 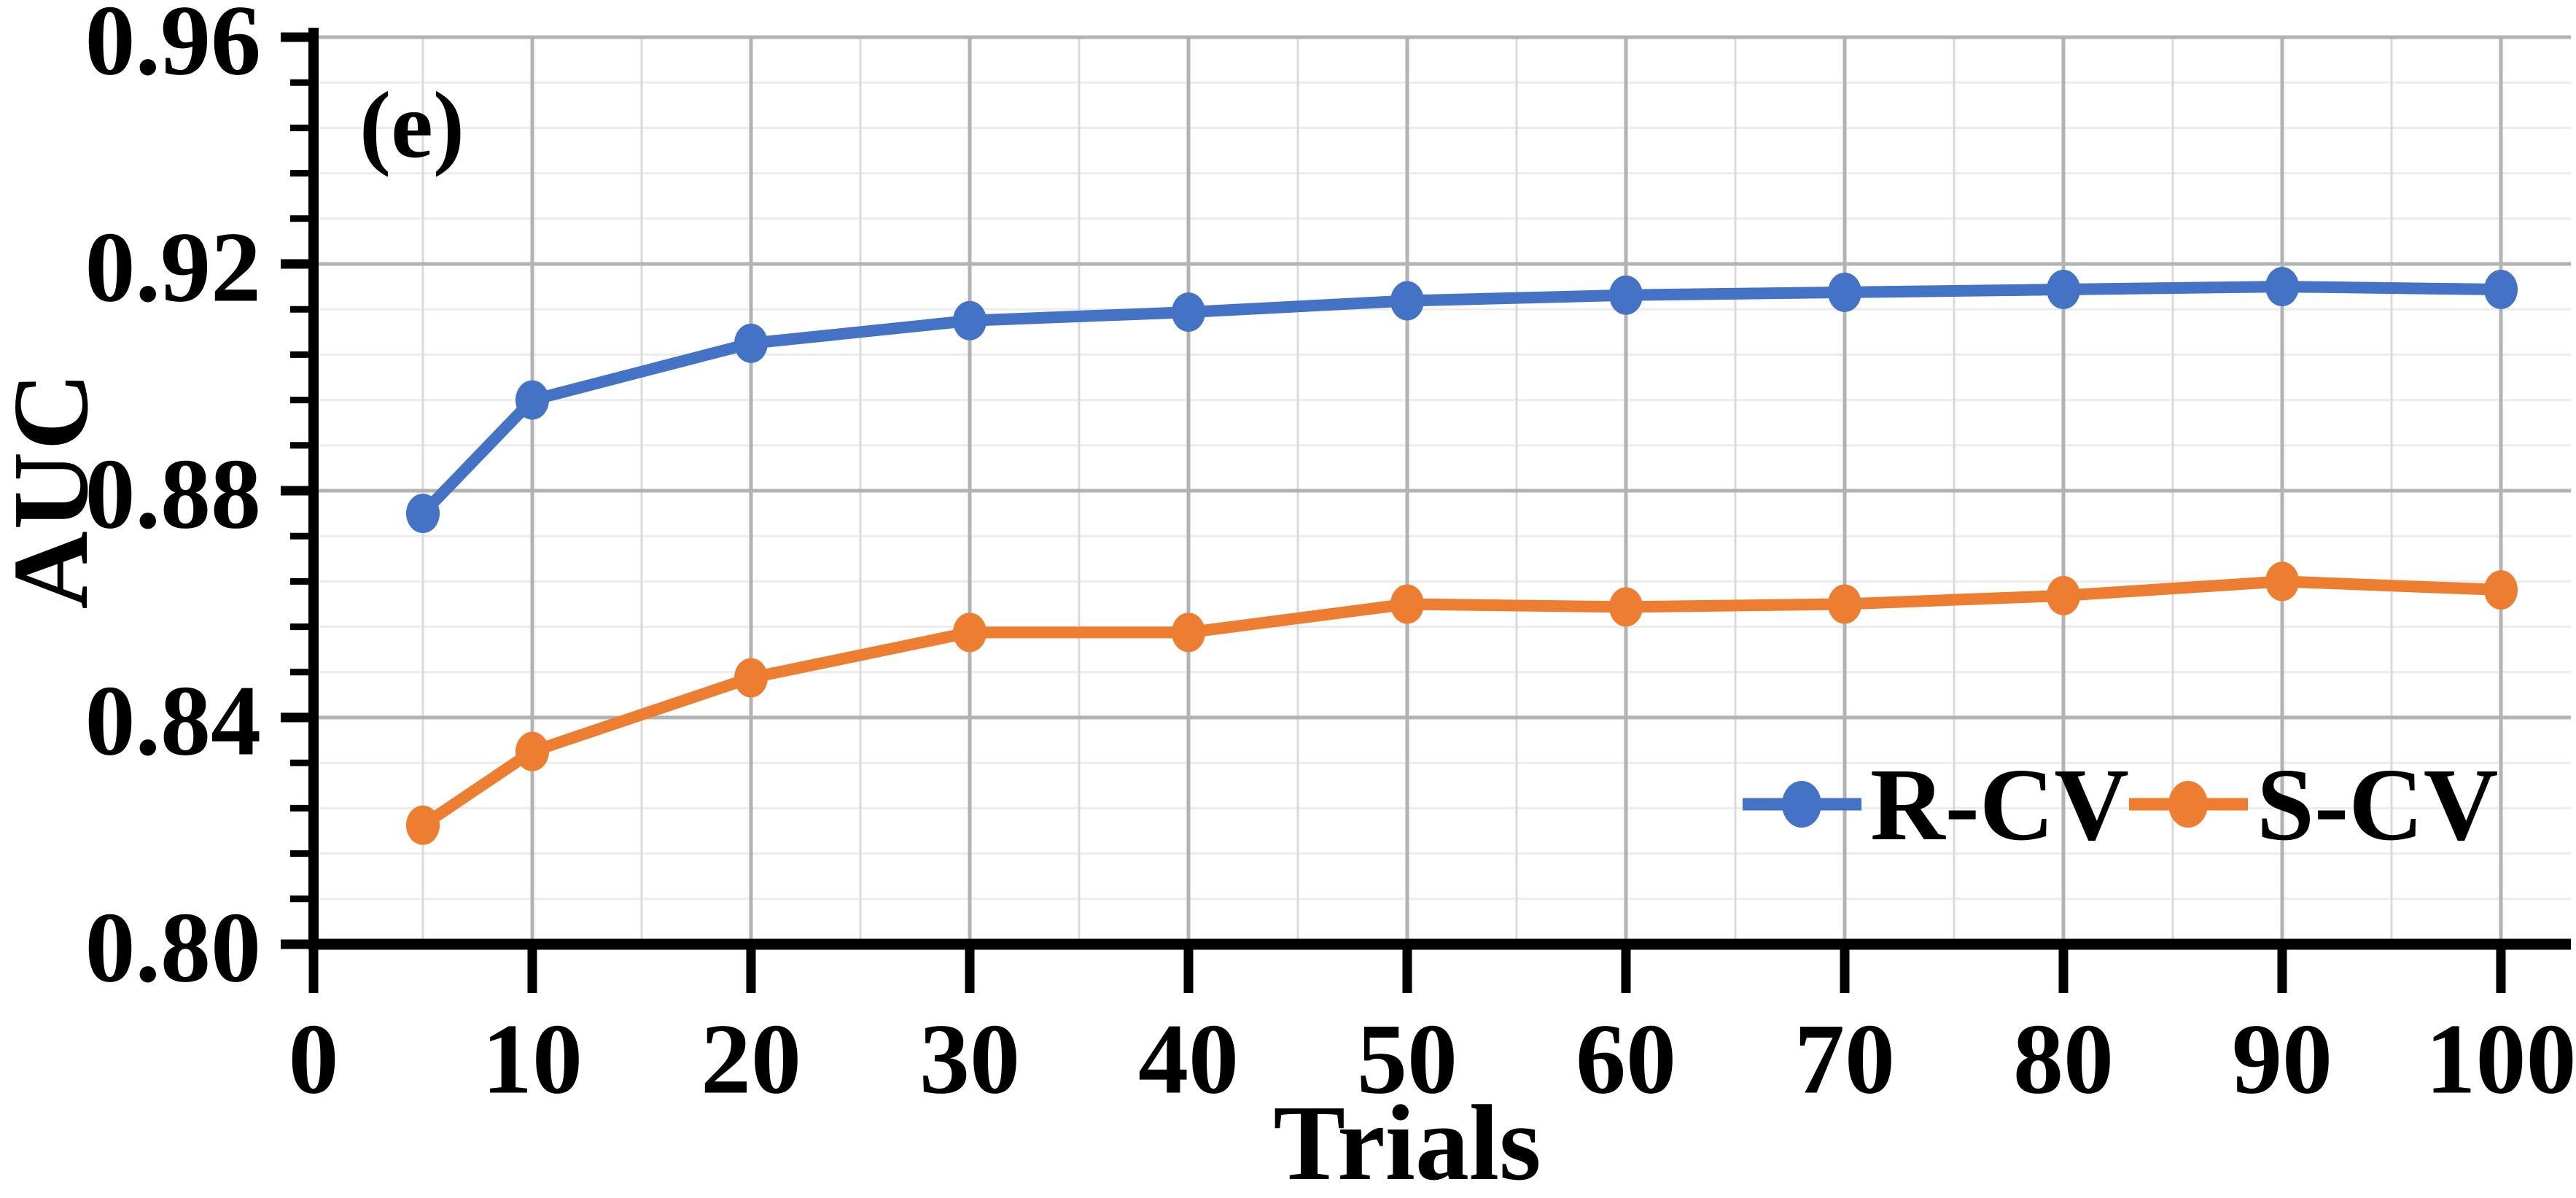 What do you see at coordinates (314, 1059) in the screenshot?
I see `x-tick-label: 0` at bounding box center [314, 1059].